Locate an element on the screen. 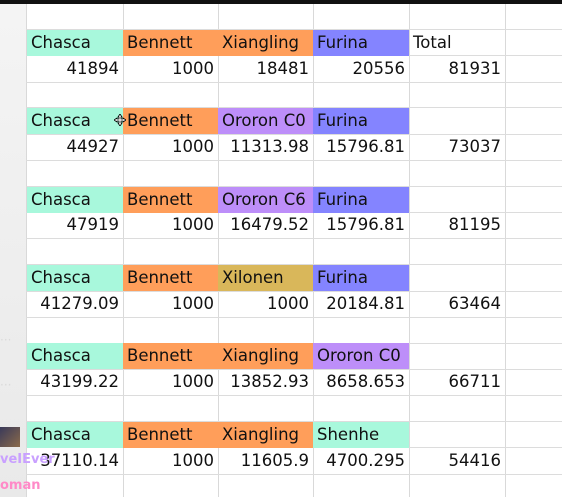 The image size is (562, 497). total-cell: 81195 is located at coordinates (475, 224).